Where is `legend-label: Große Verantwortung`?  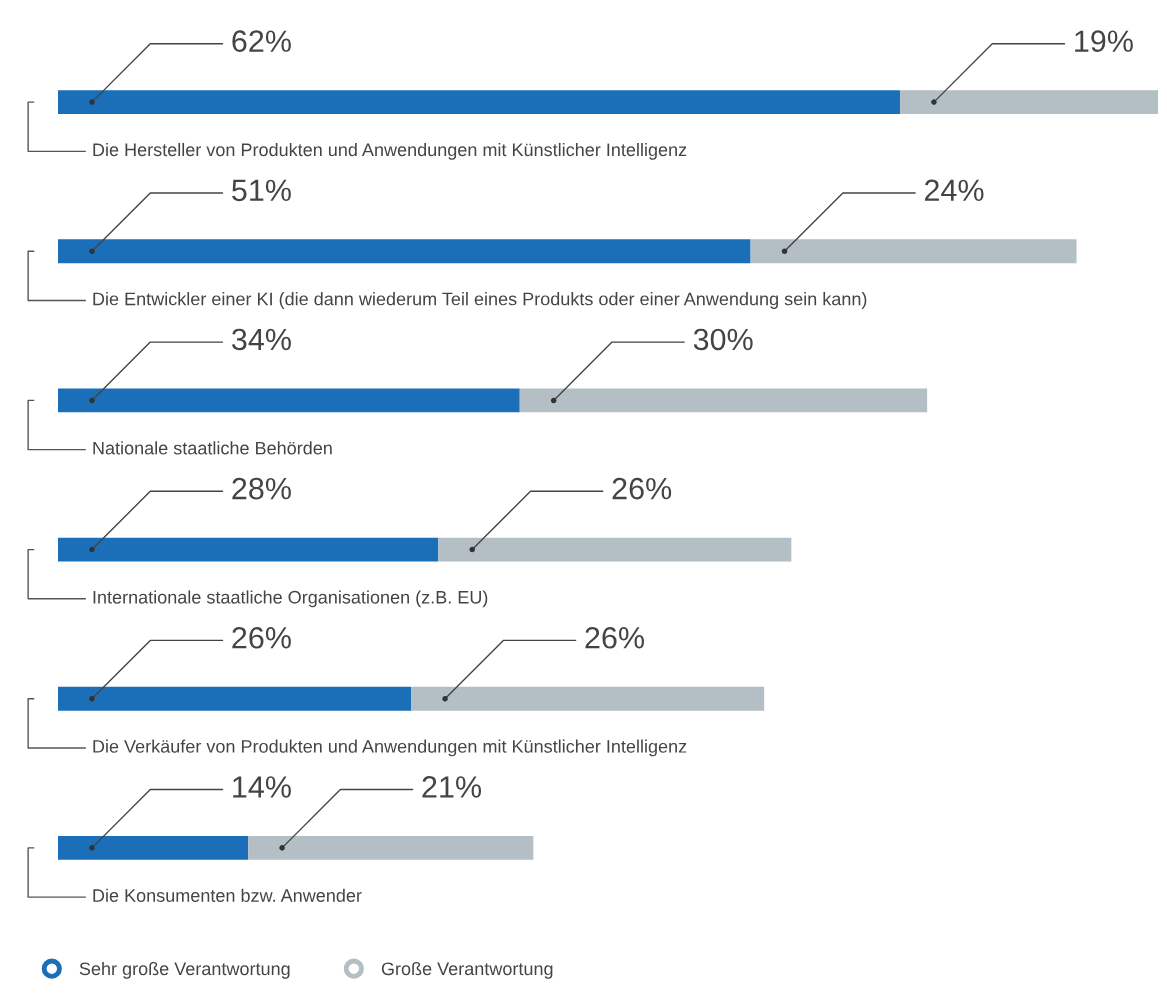
legend-label: Große Verantwortung is located at coordinates (467, 970).